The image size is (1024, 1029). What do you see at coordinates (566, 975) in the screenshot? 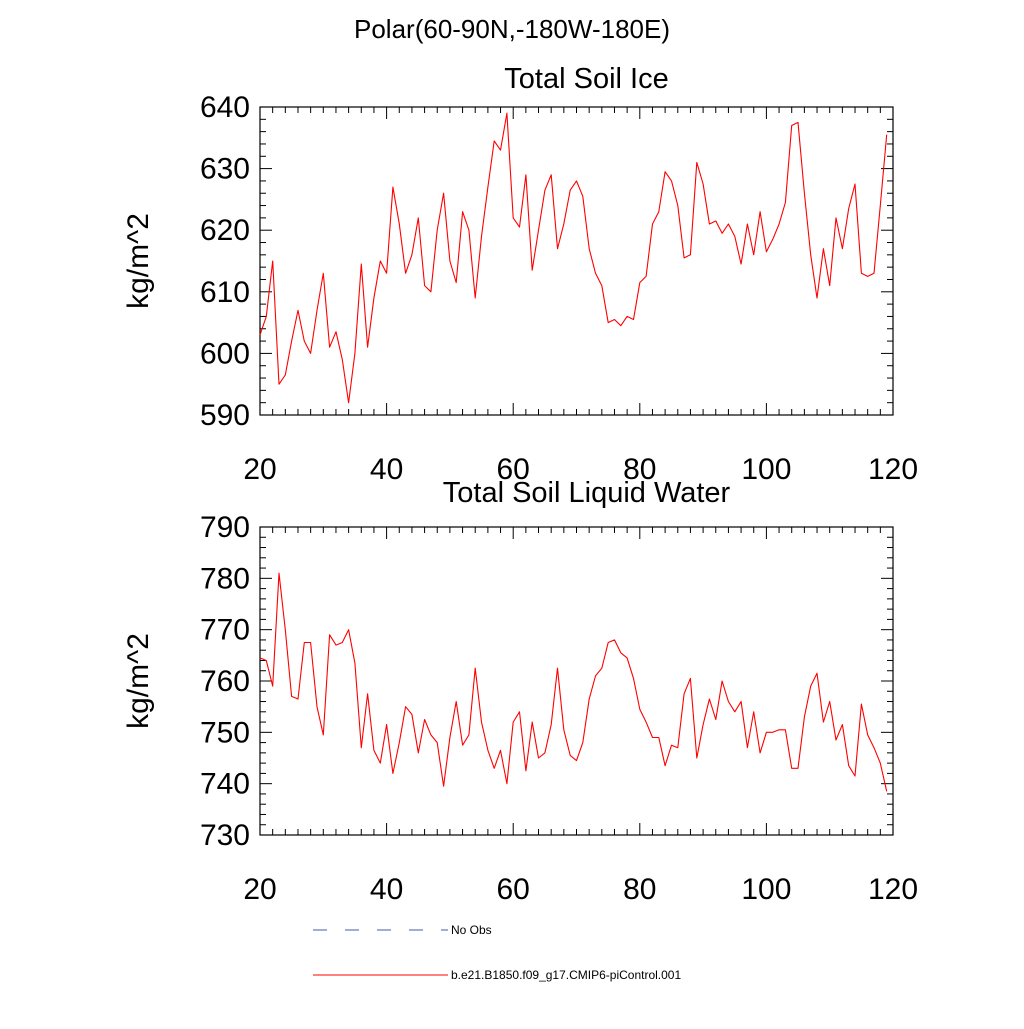
I see `legend-label: b.e21.B1850.f09_g17.CMIP6-piControl.001` at bounding box center [566, 975].